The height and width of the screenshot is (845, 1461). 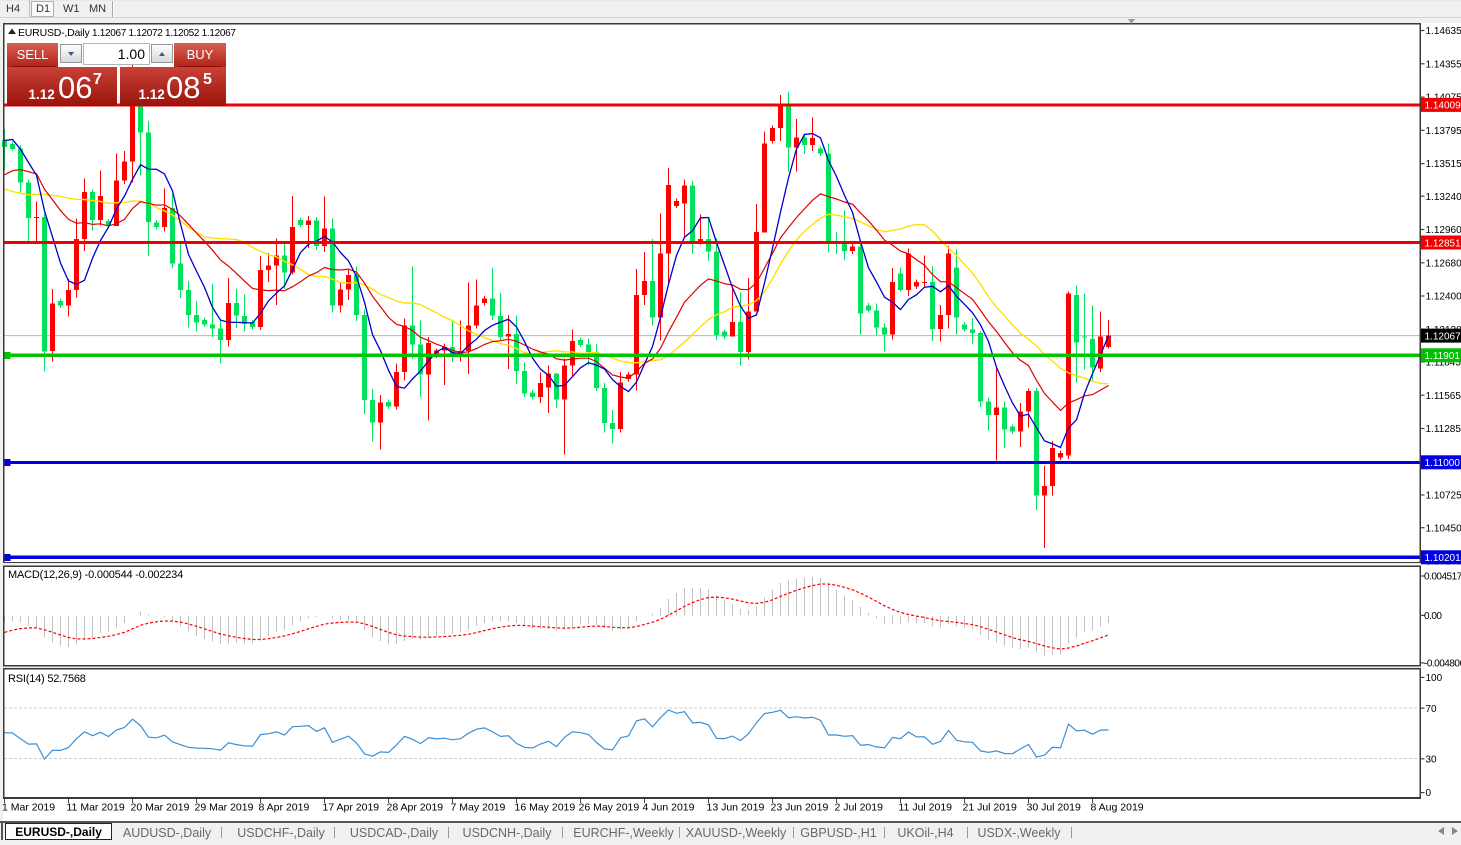 What do you see at coordinates (1443, 363) in the screenshot?
I see `svg-text: 1.11845` at bounding box center [1443, 363].